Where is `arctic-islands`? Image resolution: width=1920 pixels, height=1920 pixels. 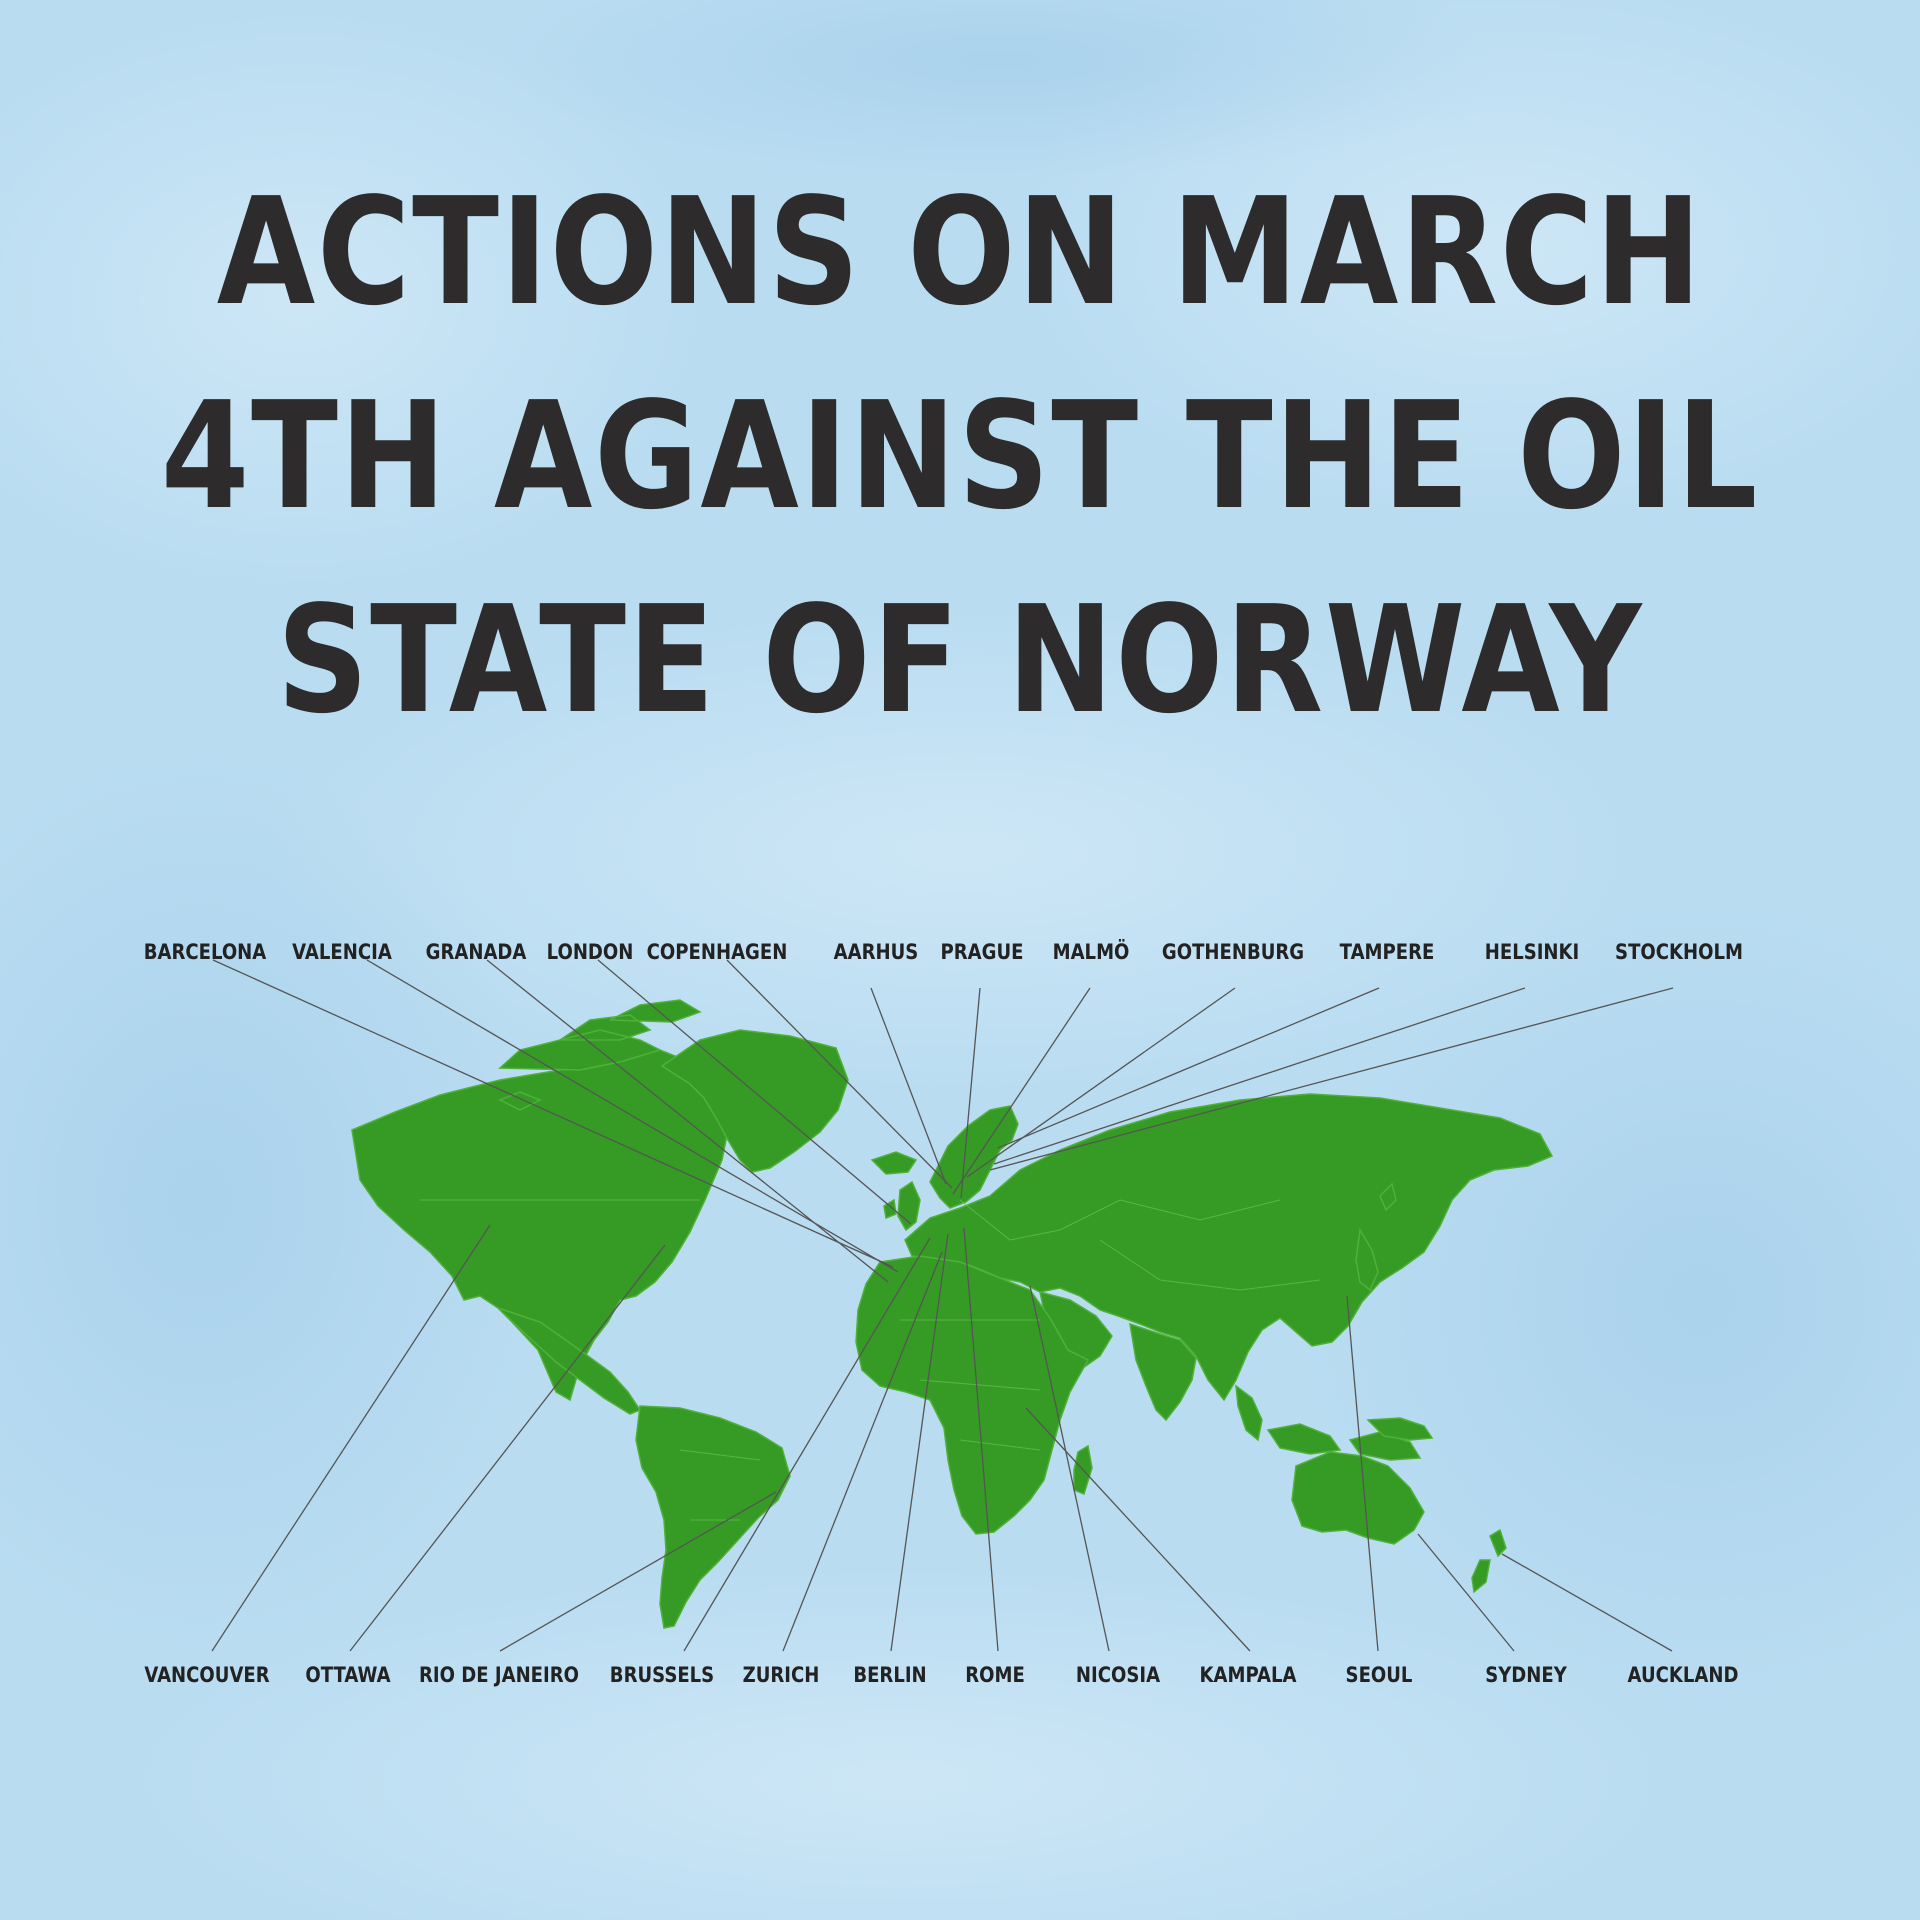 arctic-islands is located at coordinates (600, 1055).